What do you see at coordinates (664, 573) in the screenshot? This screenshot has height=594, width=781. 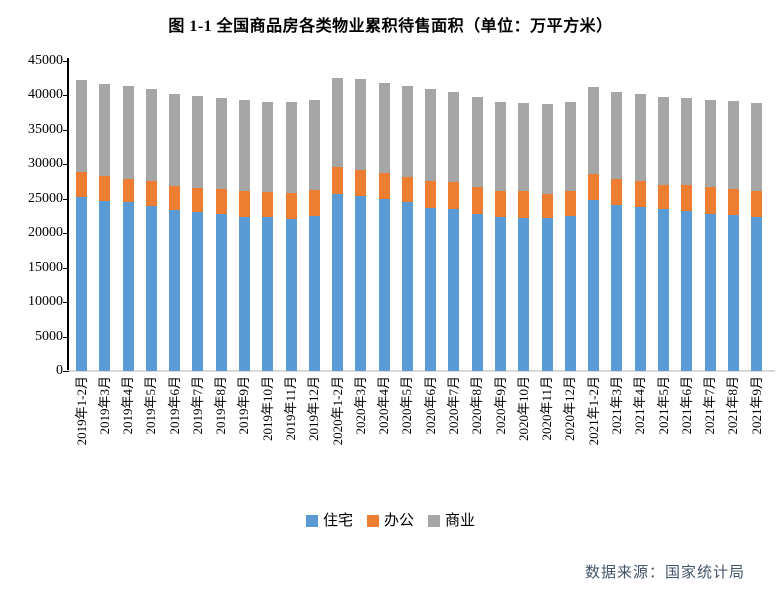 I see `source-note: 数据来源：国家统计局` at bounding box center [664, 573].